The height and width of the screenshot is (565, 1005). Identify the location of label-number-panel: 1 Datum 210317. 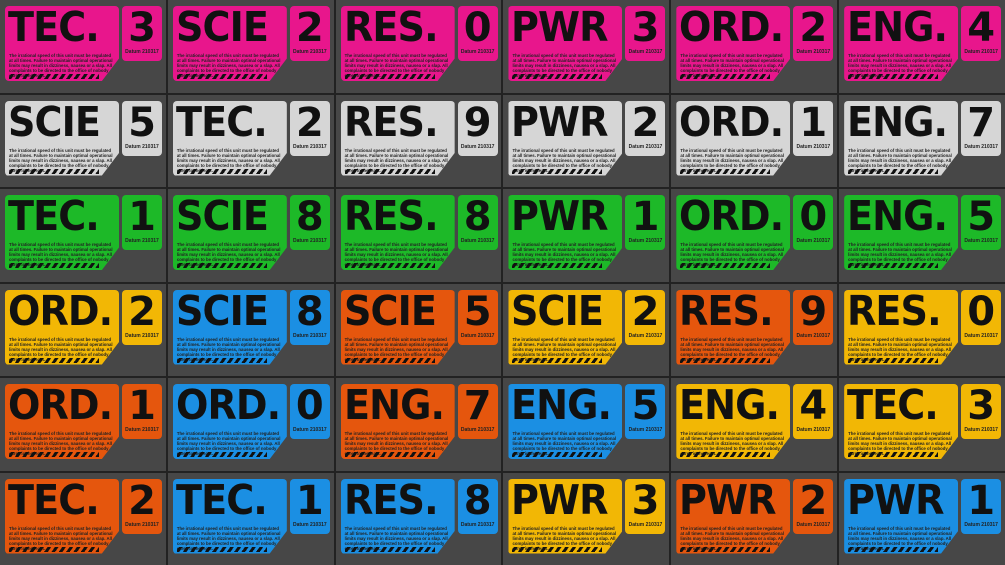
(142, 411).